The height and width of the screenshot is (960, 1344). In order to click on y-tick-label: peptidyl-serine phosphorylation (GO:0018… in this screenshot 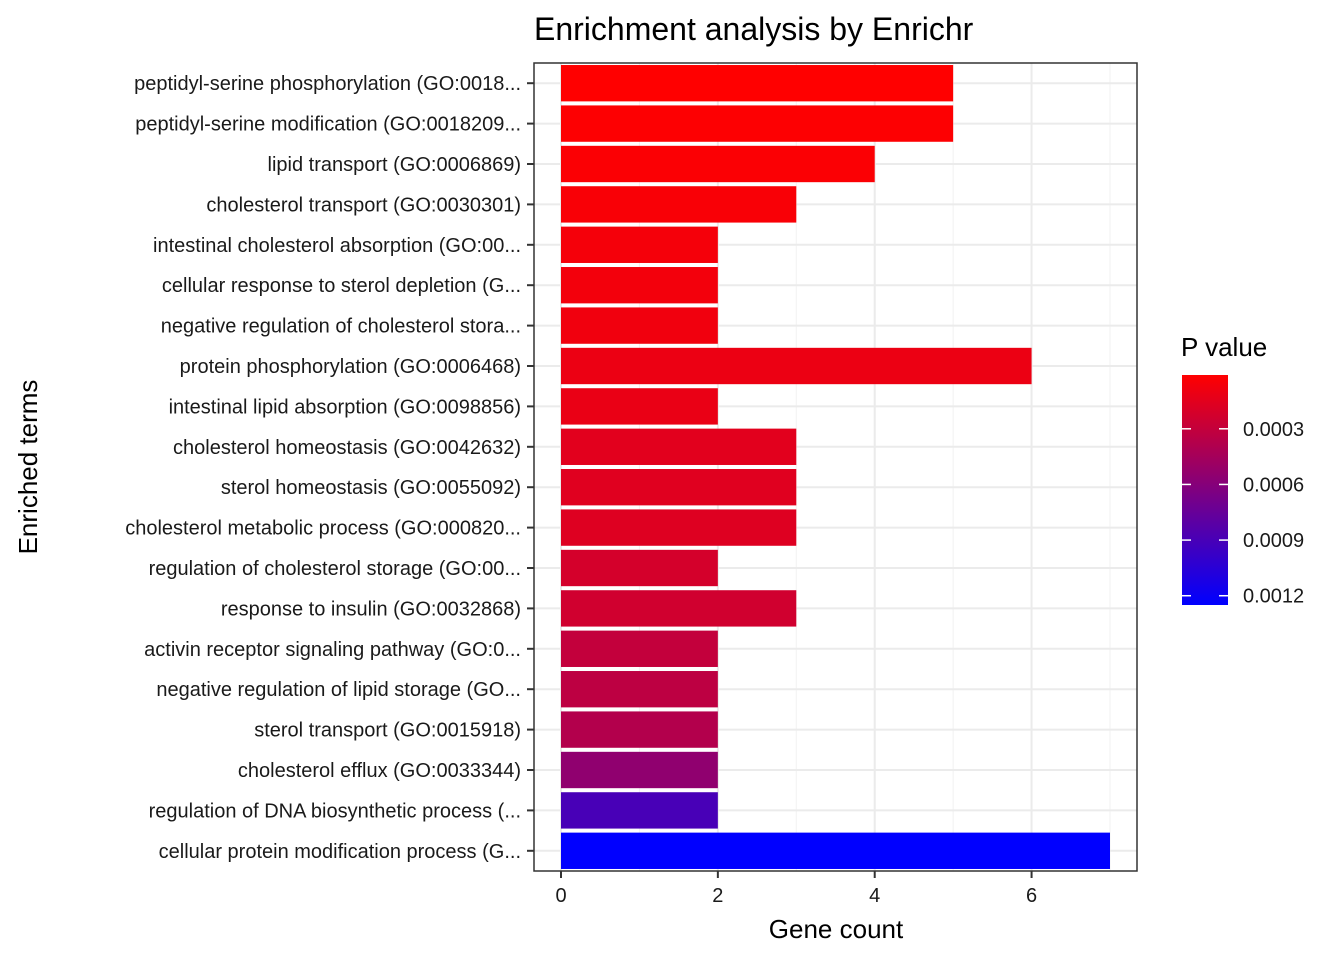, I will do `click(327, 84)`.